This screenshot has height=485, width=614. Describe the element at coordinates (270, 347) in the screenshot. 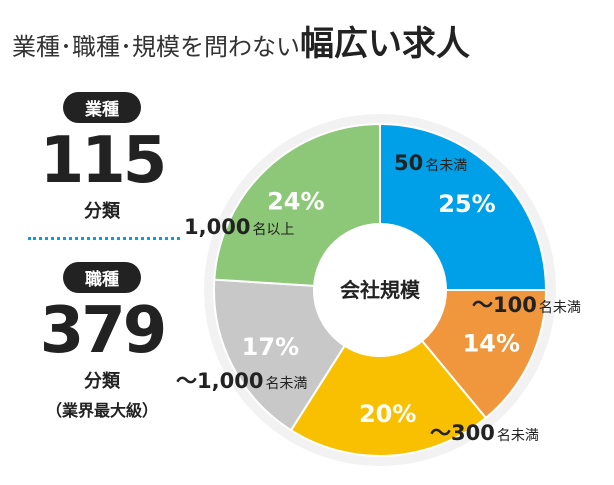

I see `slice-percent-label: 17%` at that location.